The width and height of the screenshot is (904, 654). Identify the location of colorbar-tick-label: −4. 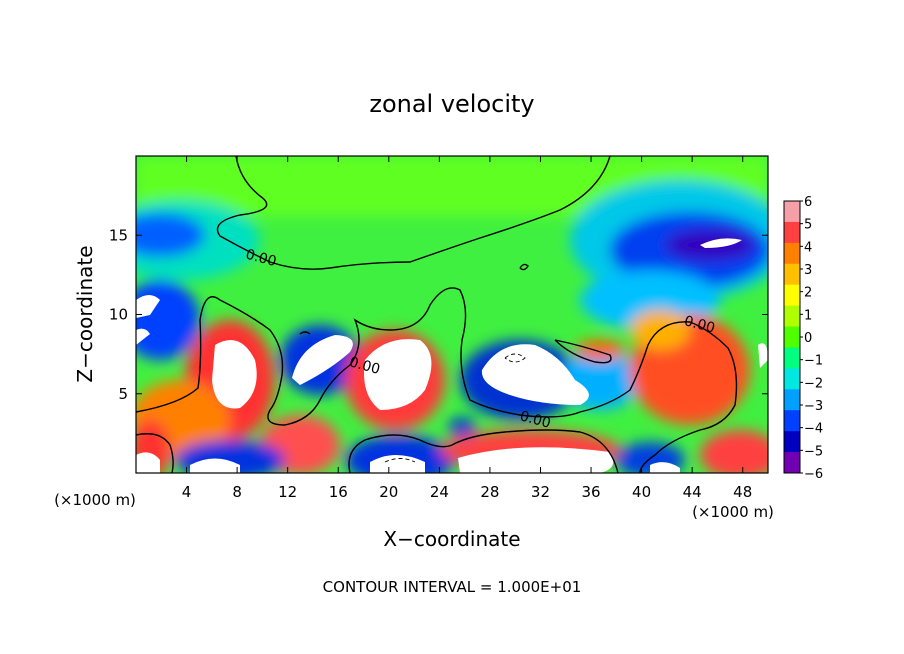
(813, 429).